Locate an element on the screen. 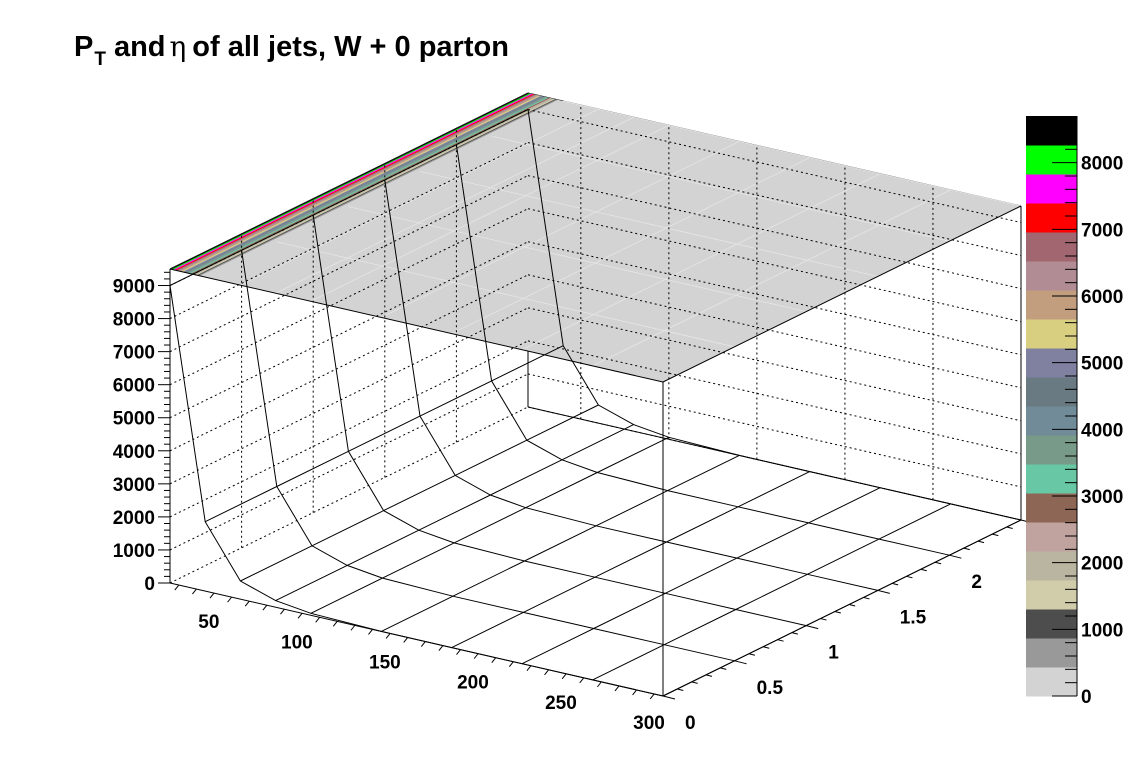 Image resolution: width=1134 pixels, height=774 pixels. z-axis: 0 1000 2000 3000 4000 5000 6000 7000 8000 9000 is located at coordinates (141, 433).